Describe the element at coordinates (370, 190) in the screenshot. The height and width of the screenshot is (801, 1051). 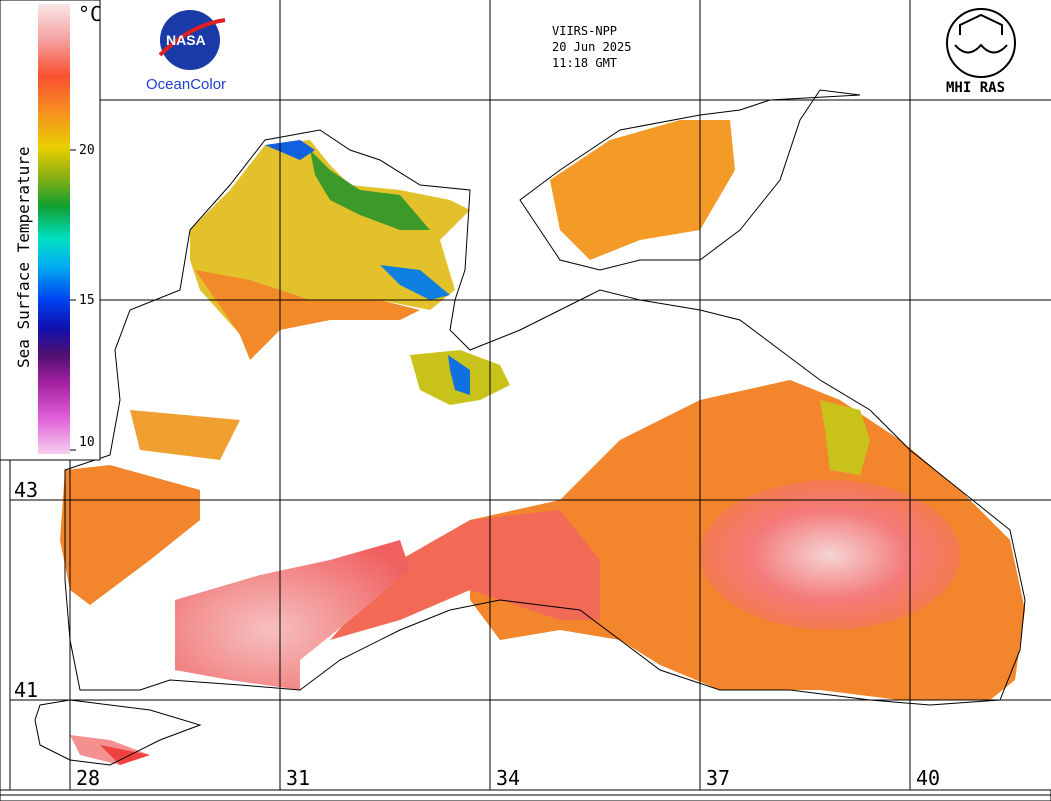
I see `sst-nw-green` at that location.